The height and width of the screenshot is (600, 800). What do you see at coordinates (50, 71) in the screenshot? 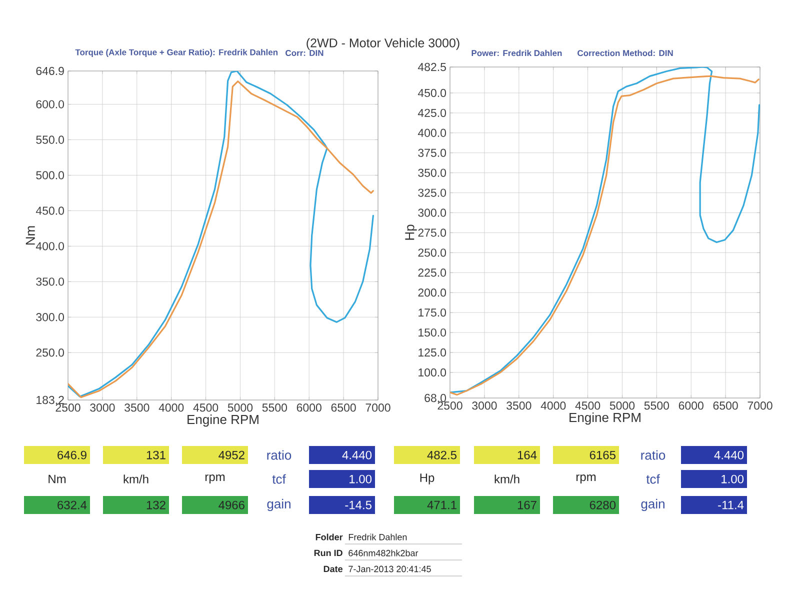
I see `y-tick-label: 646.9` at bounding box center [50, 71].